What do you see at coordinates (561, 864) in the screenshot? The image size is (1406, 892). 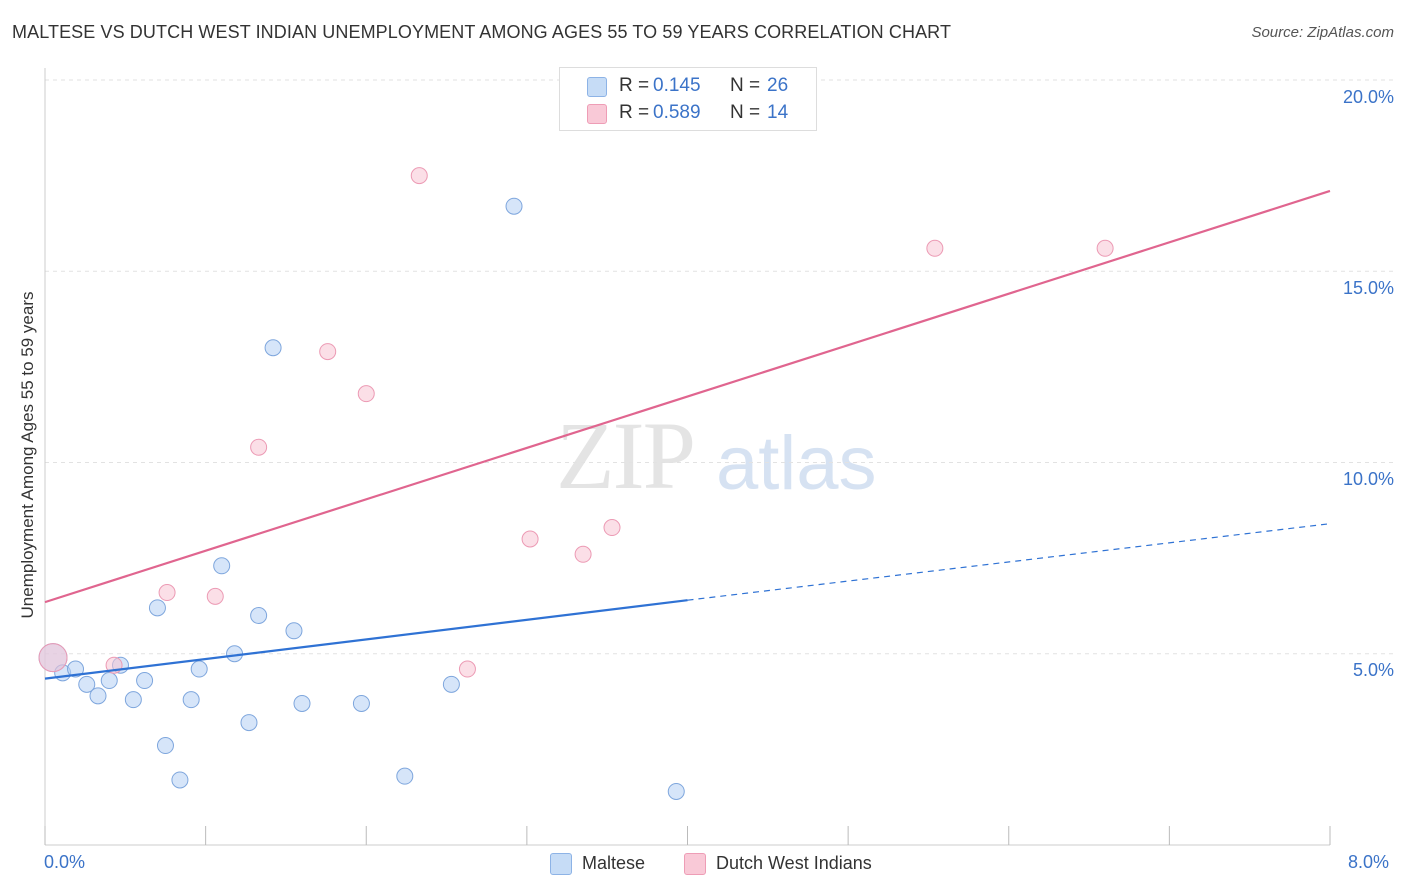 I see `maltese-legend-swatch` at bounding box center [561, 864].